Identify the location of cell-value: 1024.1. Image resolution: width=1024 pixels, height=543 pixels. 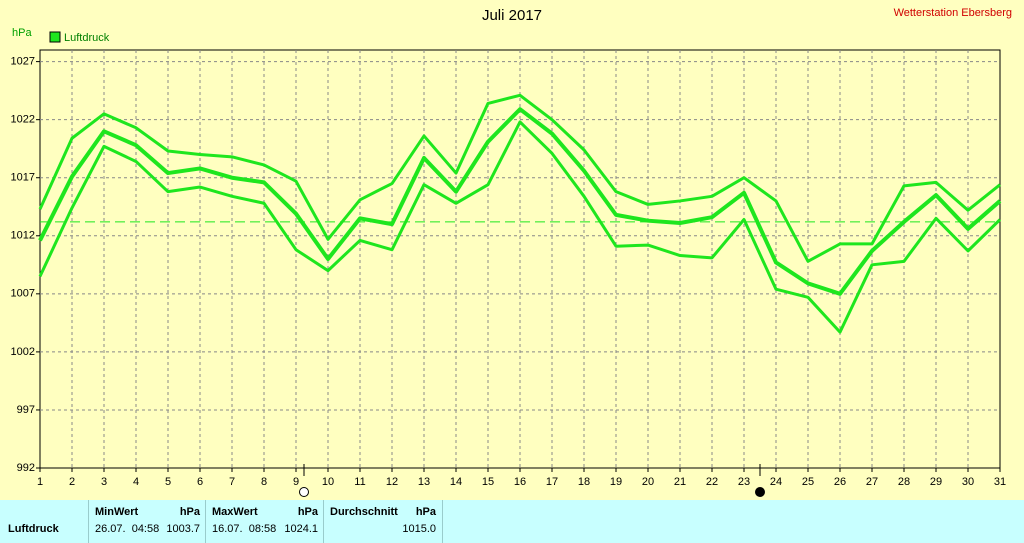
(301, 529).